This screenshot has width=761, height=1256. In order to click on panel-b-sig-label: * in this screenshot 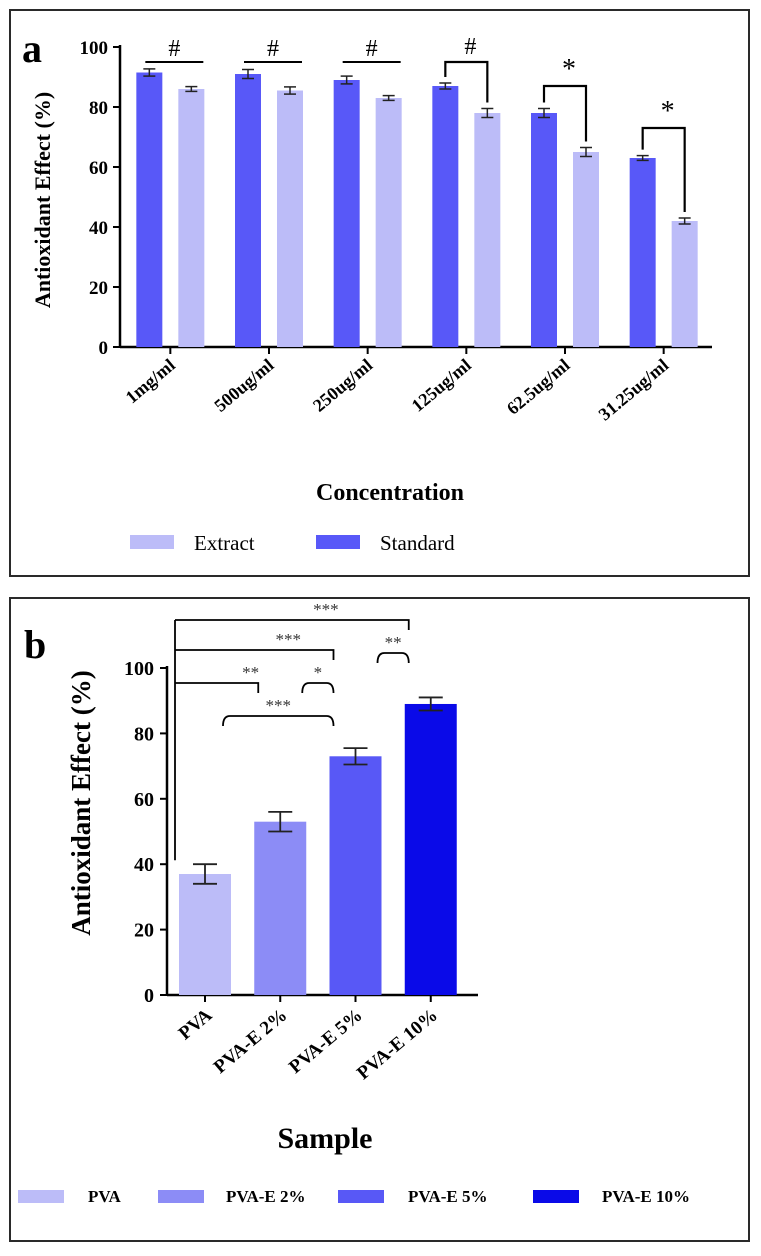, I will do `click(318, 672)`.